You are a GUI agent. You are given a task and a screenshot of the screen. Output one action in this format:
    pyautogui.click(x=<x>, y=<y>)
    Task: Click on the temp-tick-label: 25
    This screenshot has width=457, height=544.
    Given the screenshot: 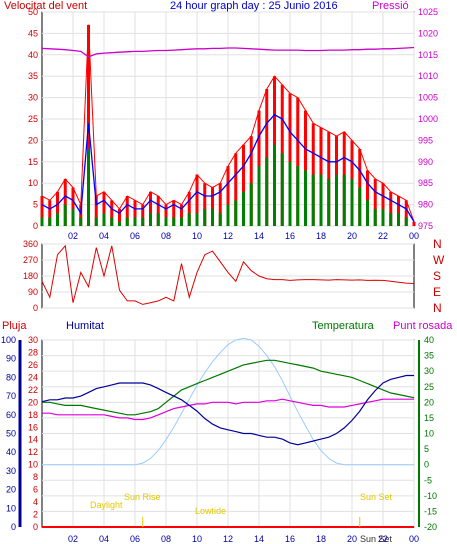 What is the action you would take?
    pyautogui.click(x=429, y=387)
    